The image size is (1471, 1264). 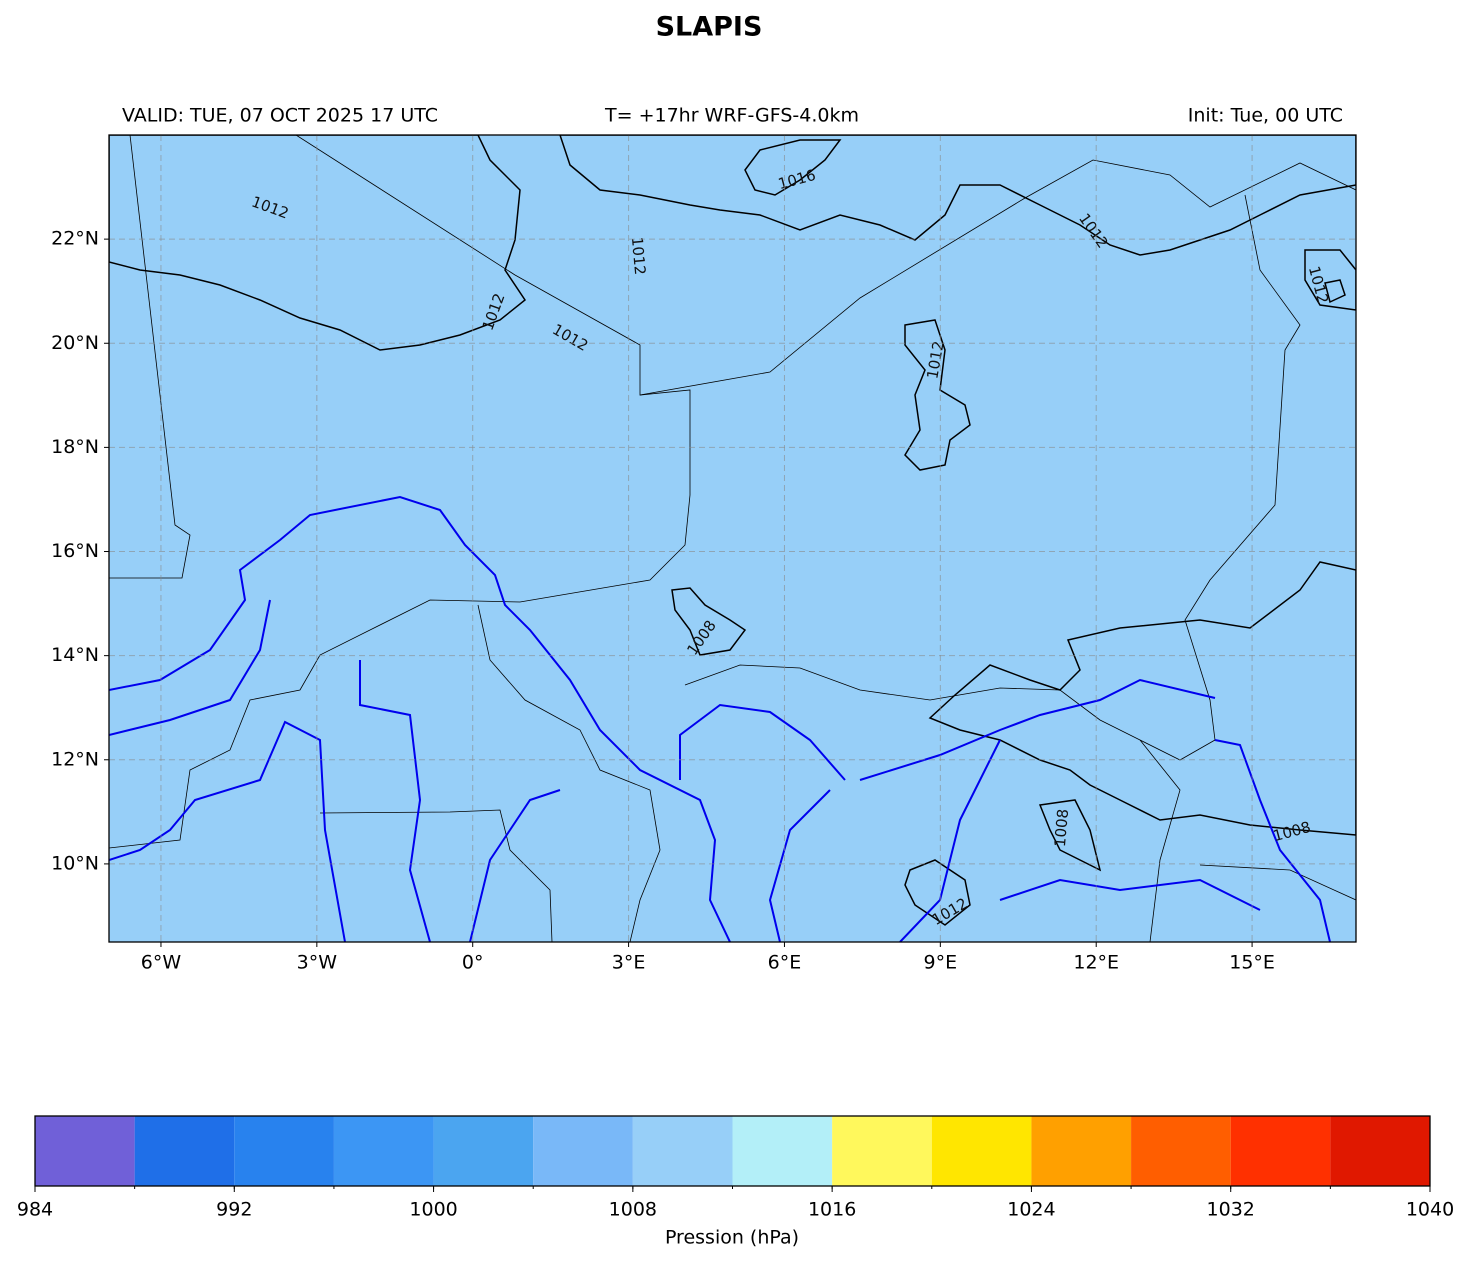 I want to click on colorbar-tick-label: 1016, so click(x=832, y=1210).